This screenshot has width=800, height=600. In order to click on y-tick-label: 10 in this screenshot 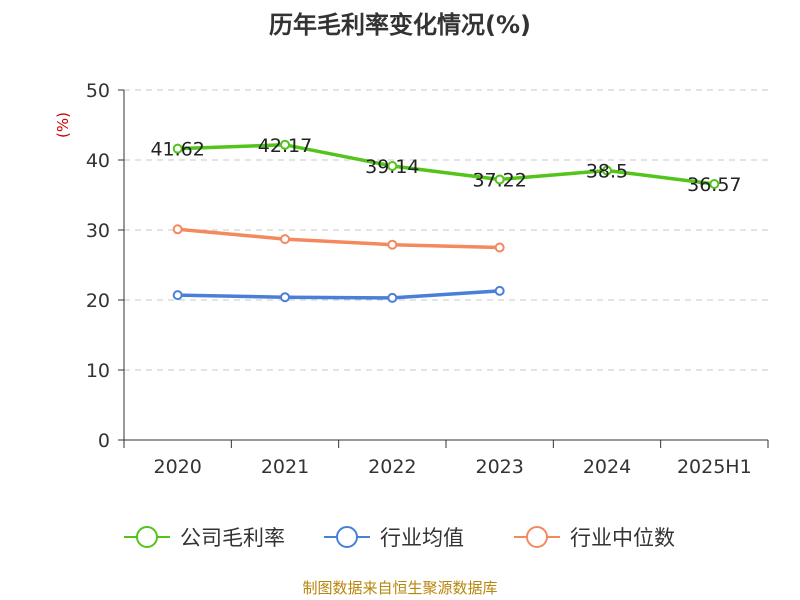, I will do `click(98, 371)`.